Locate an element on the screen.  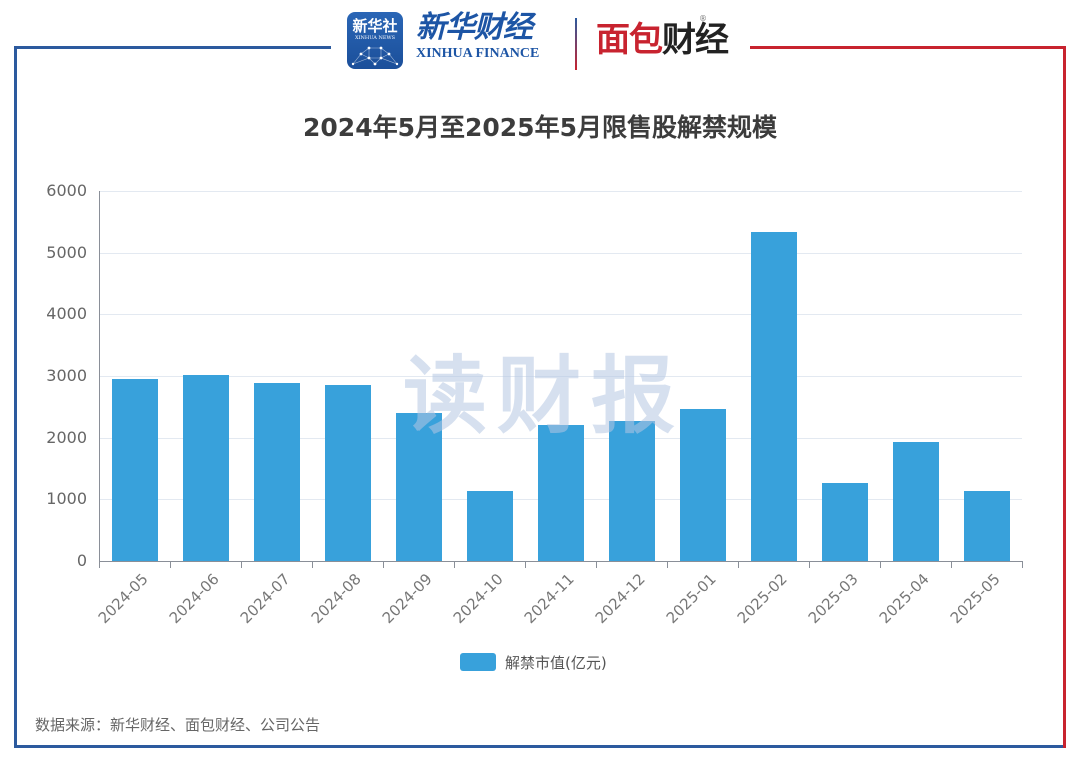
x-tick-label: 2024-12 is located at coordinates (620, 599).